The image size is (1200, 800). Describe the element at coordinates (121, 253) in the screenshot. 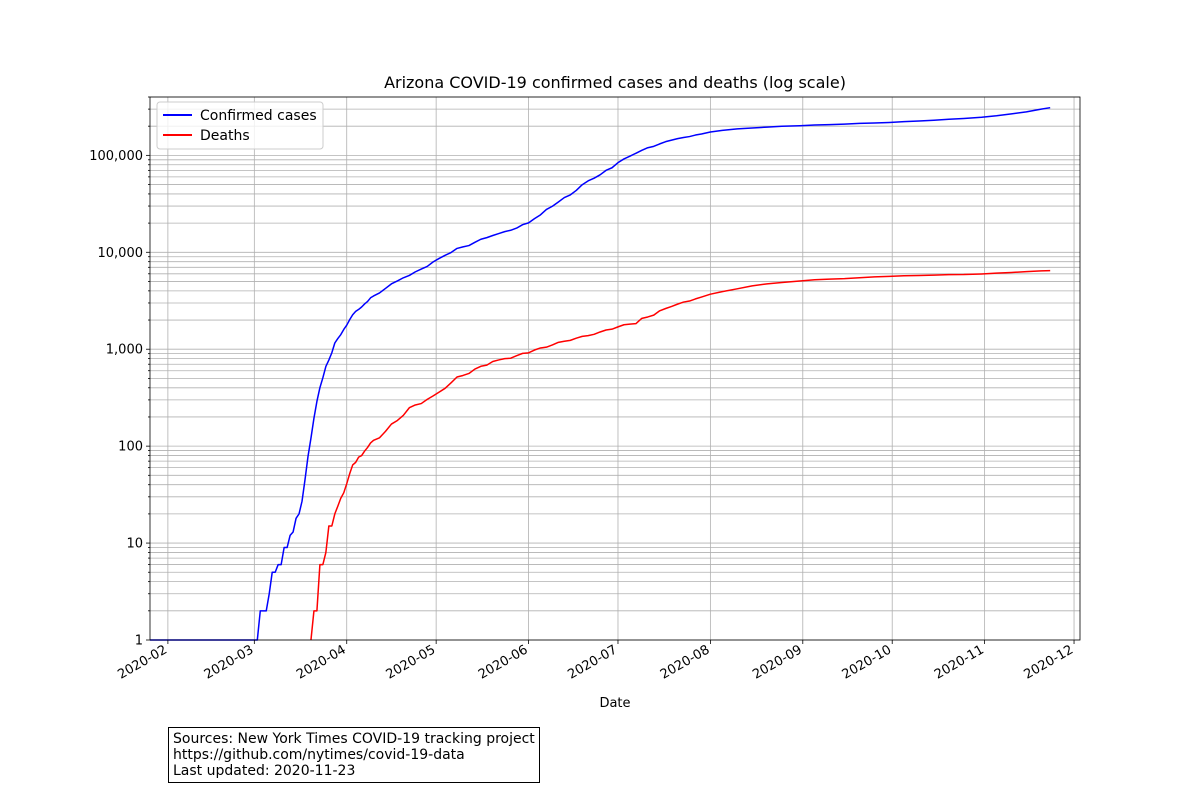

I see `y-tick-label: 10,000` at that location.